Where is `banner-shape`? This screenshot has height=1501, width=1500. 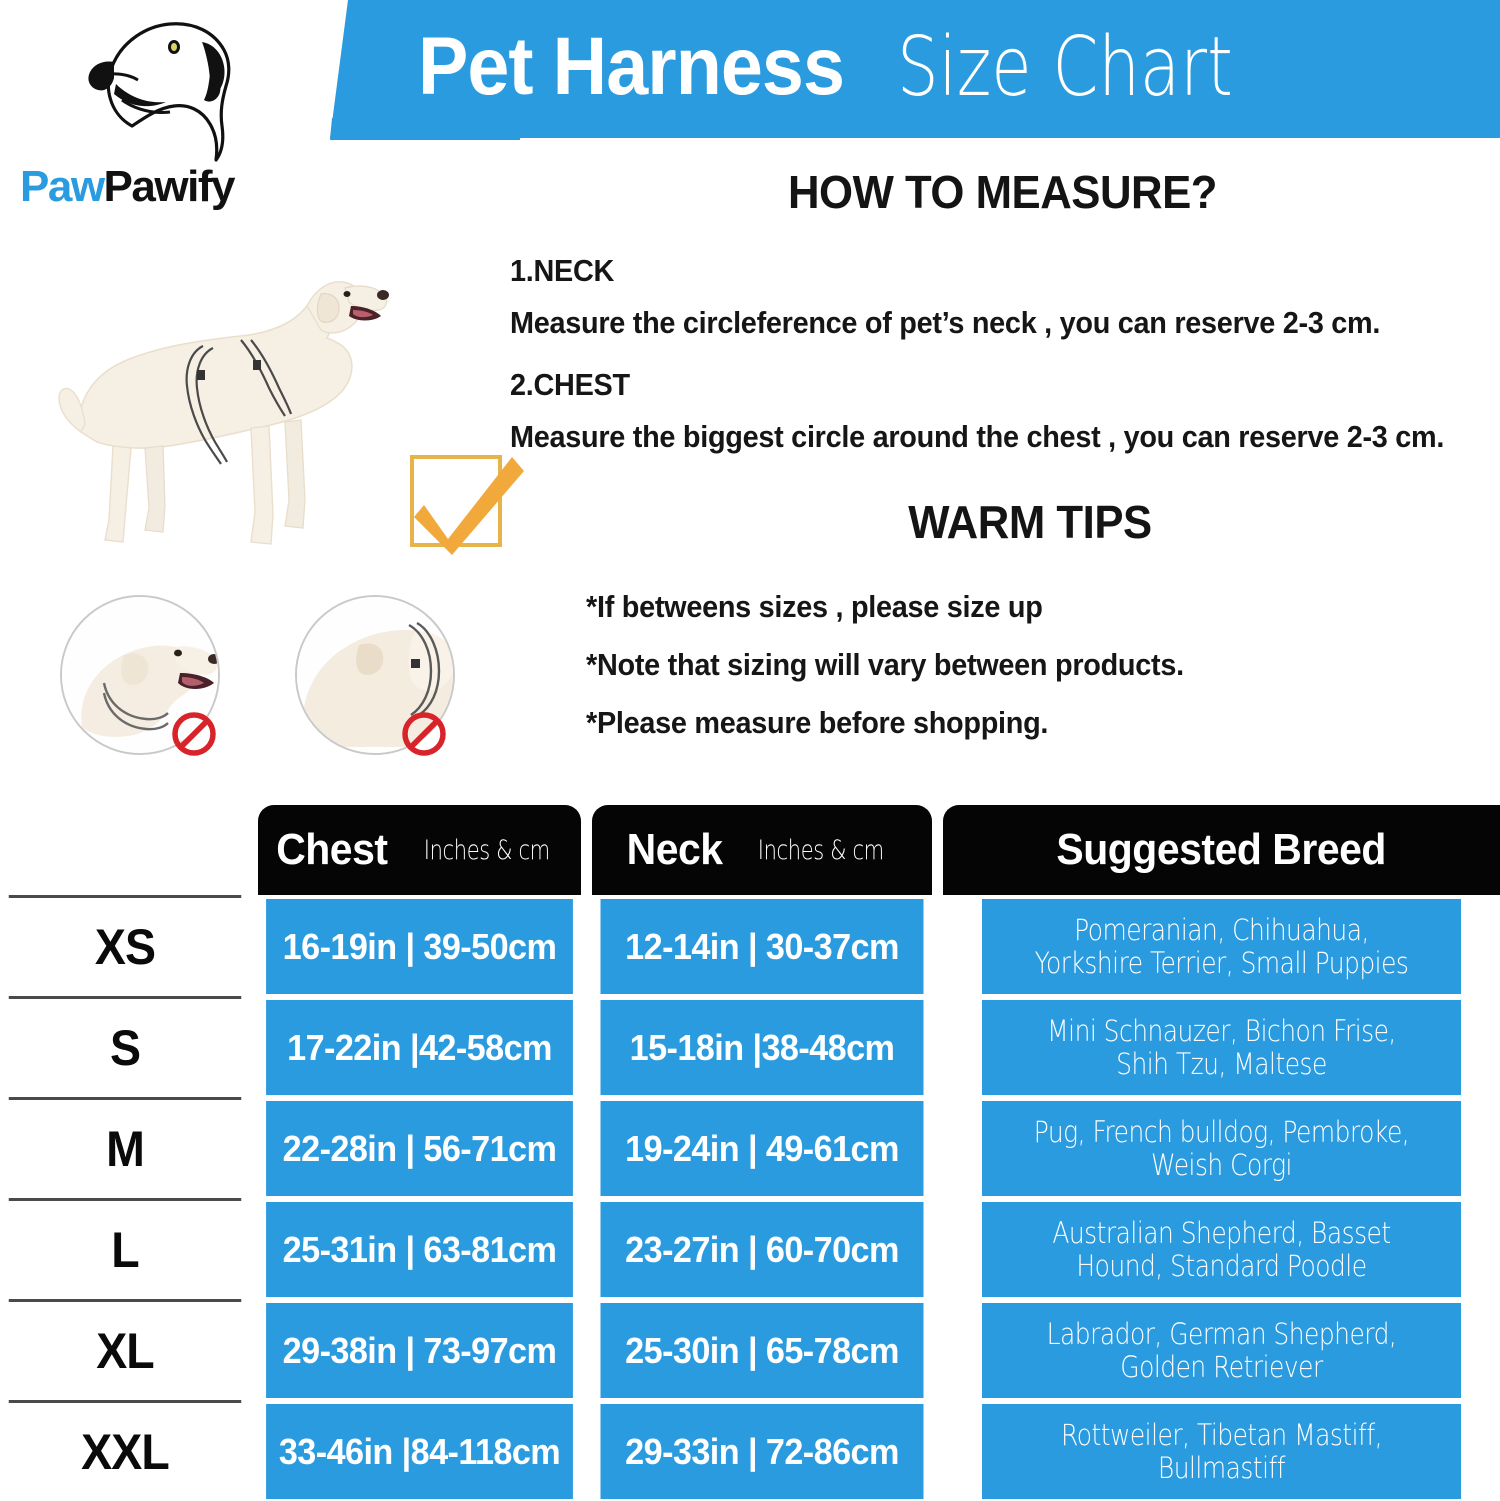
banner-shape is located at coordinates (915, 69).